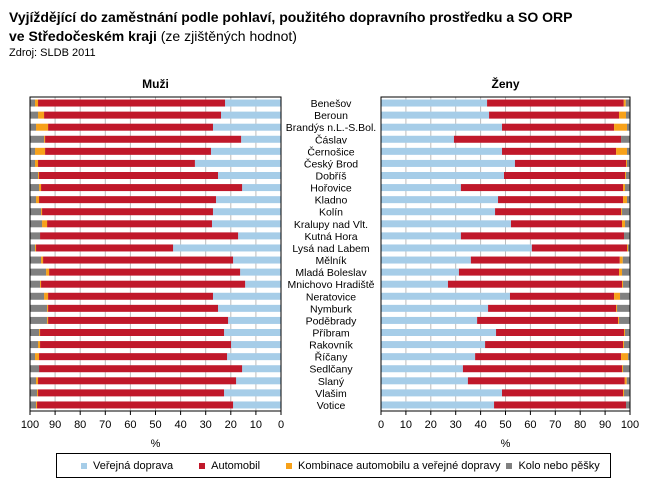 Image resolution: width=655 pixels, height=490 pixels. I want to click on category-label: Mělník, so click(332, 261).